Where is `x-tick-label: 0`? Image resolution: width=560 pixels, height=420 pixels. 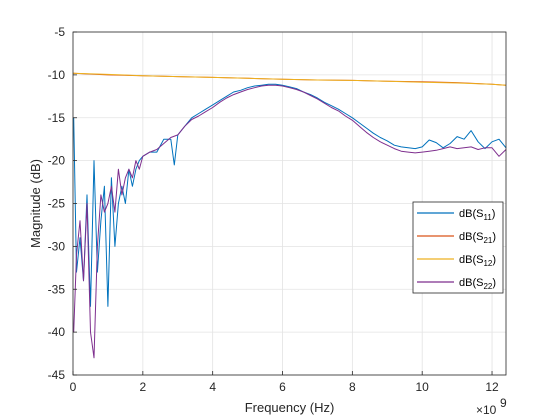 x-tick-label: 0 is located at coordinates (73, 387).